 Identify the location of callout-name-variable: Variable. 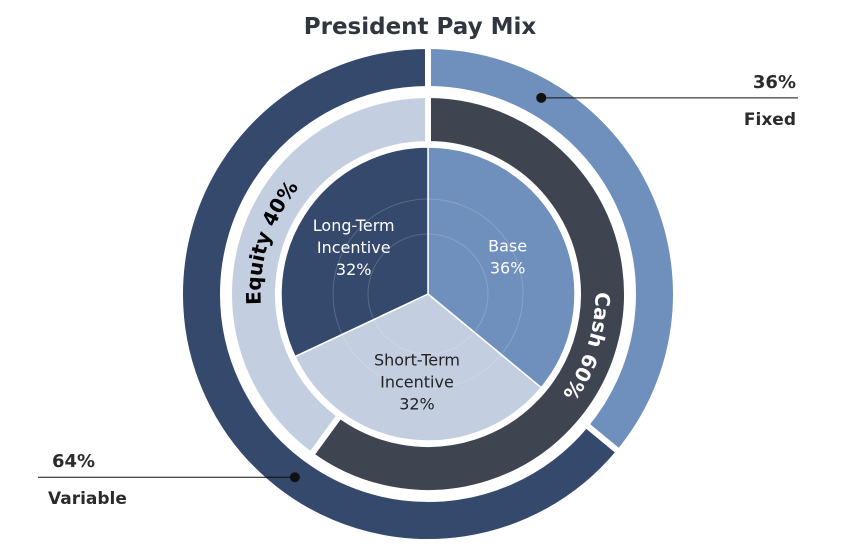
(87, 499).